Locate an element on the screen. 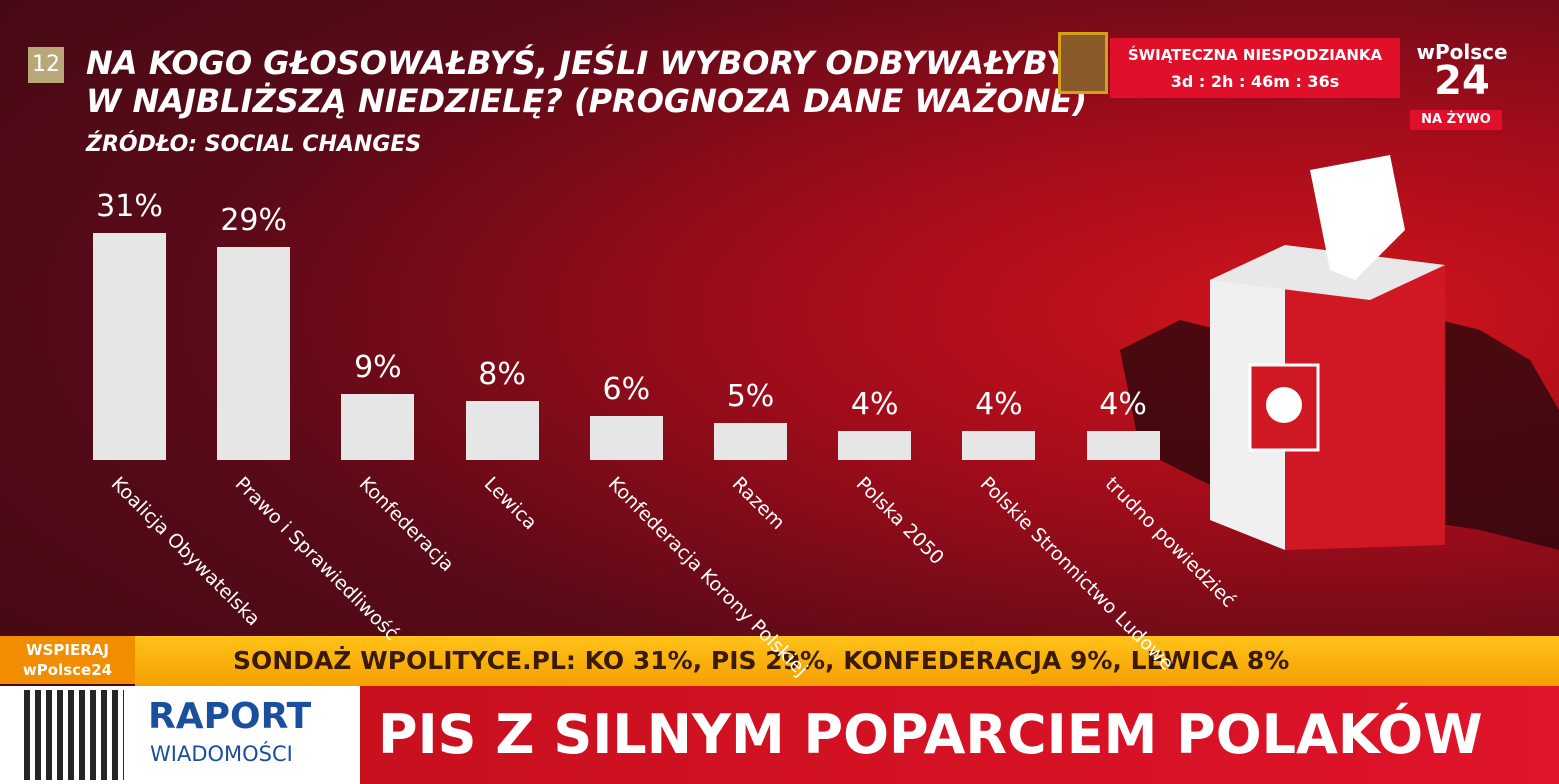 This screenshot has width=1559, height=784. promo-box is located at coordinates (1255, 68).